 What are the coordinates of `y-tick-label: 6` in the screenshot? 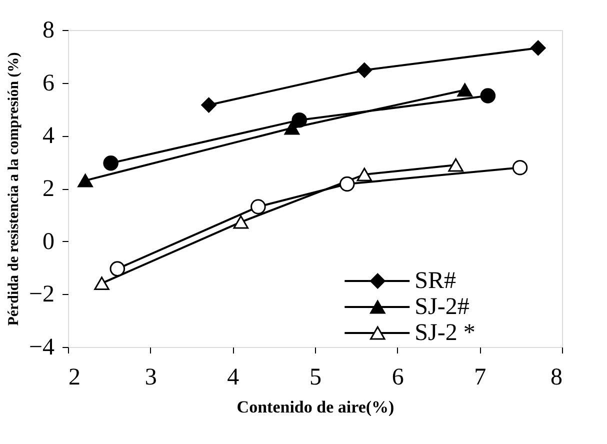 It's located at (48, 83).